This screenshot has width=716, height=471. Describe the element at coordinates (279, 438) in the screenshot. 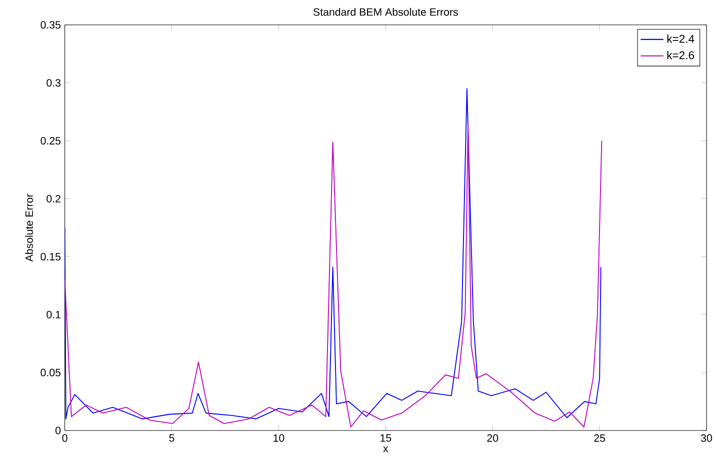

I see `x-tick-label: 10` at that location.